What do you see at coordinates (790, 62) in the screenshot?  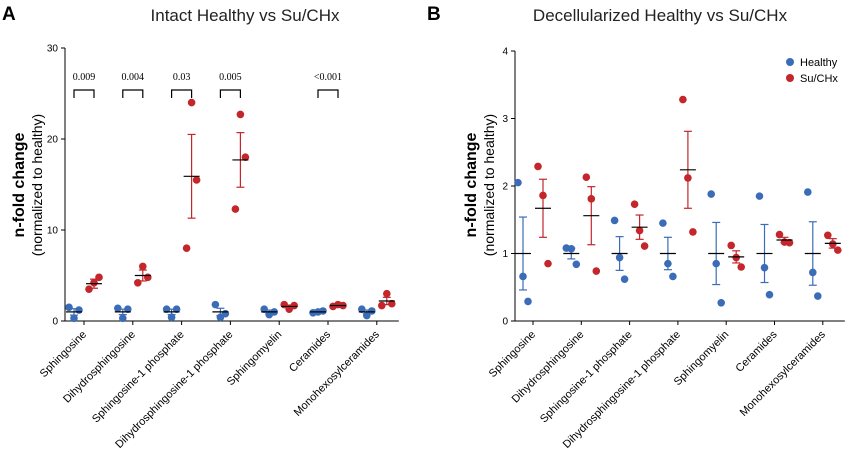 I see `legend-healthy-marker` at bounding box center [790, 62].